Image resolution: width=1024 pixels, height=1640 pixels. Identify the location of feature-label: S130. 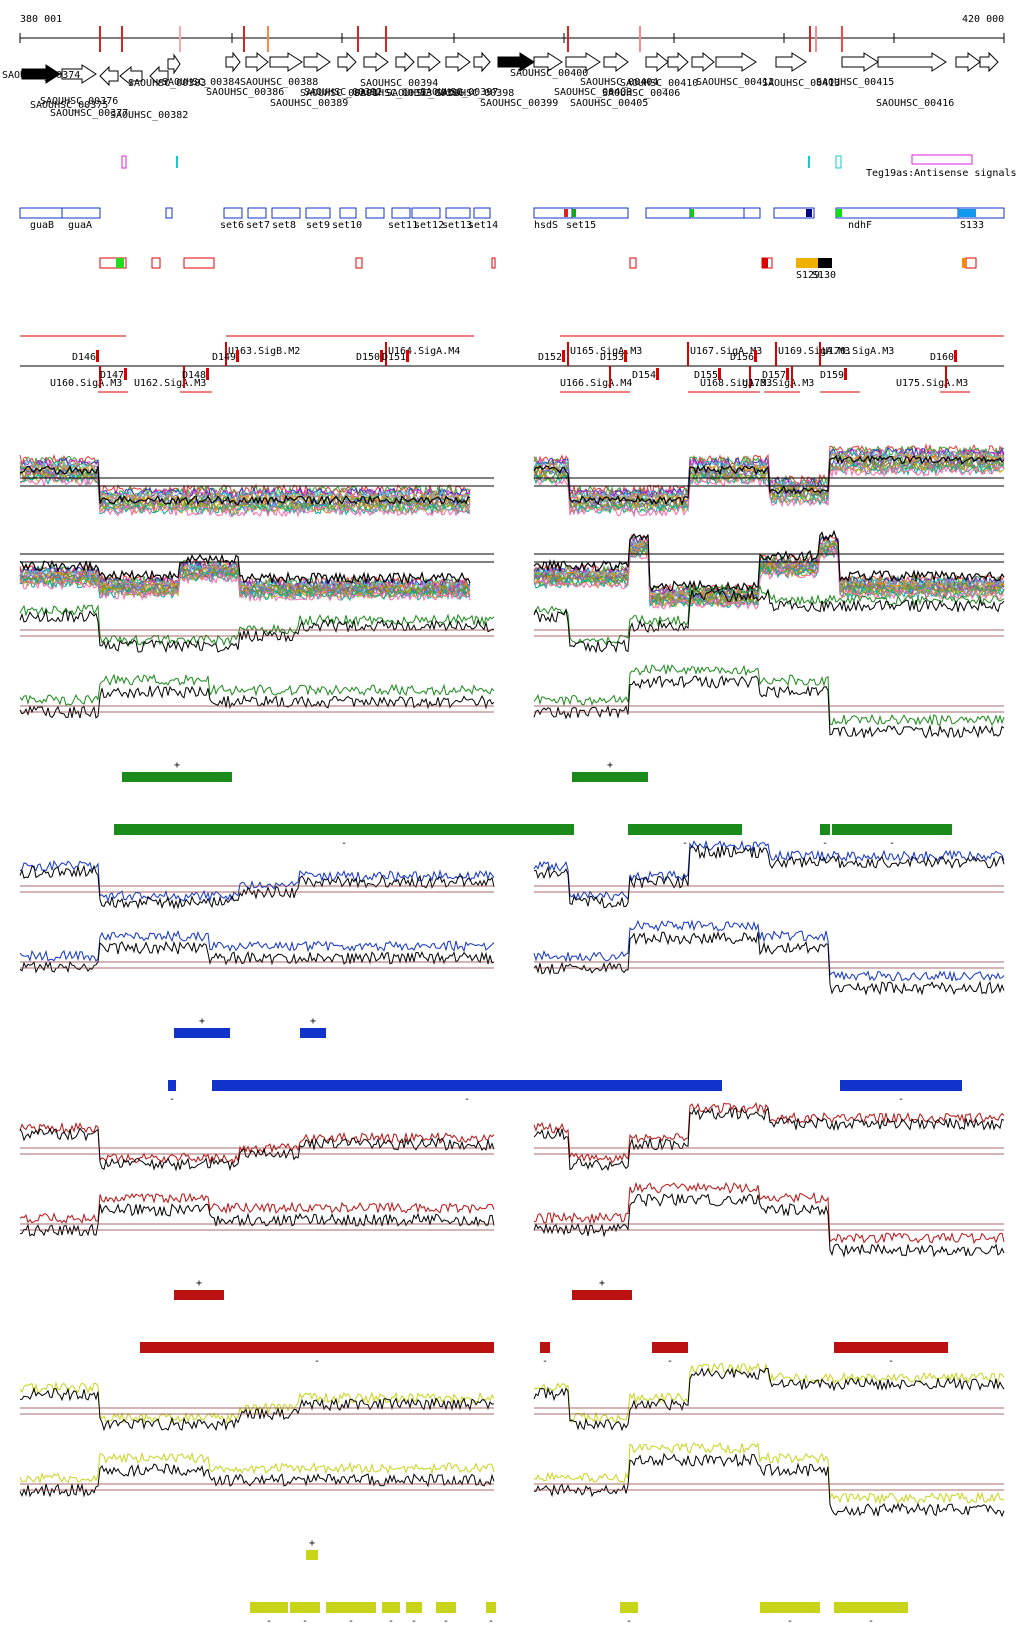
(824, 275).